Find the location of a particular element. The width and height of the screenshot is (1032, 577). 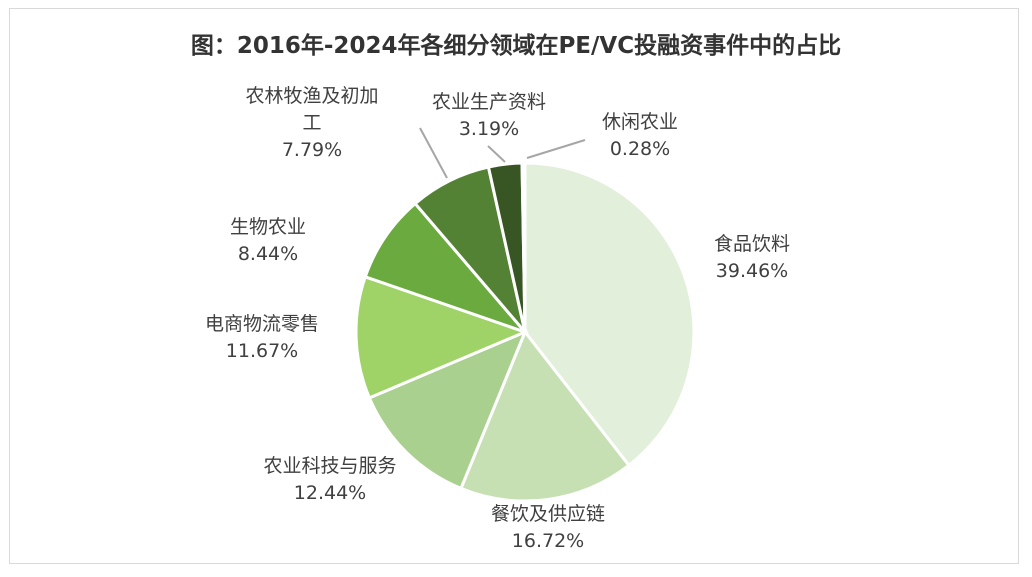

slice-label: 生物农业 8.44% is located at coordinates (268, 240).